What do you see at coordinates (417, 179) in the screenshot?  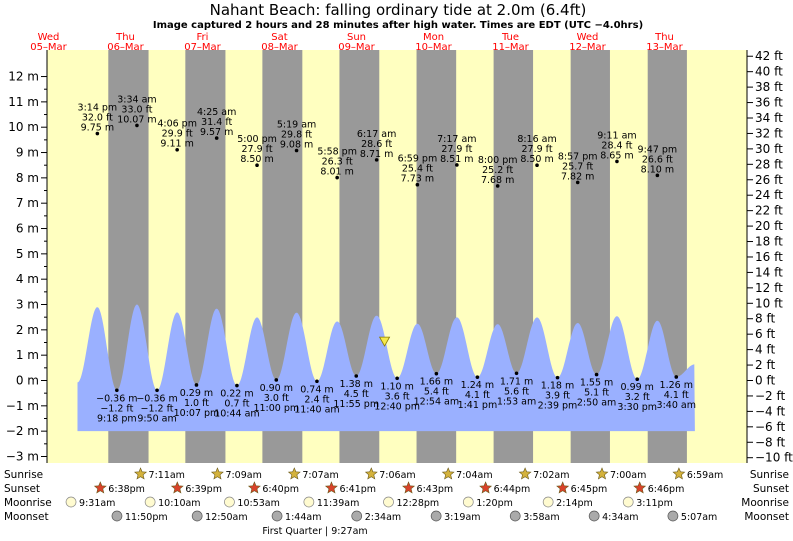 I see `high-tide-metres: 7.73 m` at bounding box center [417, 179].